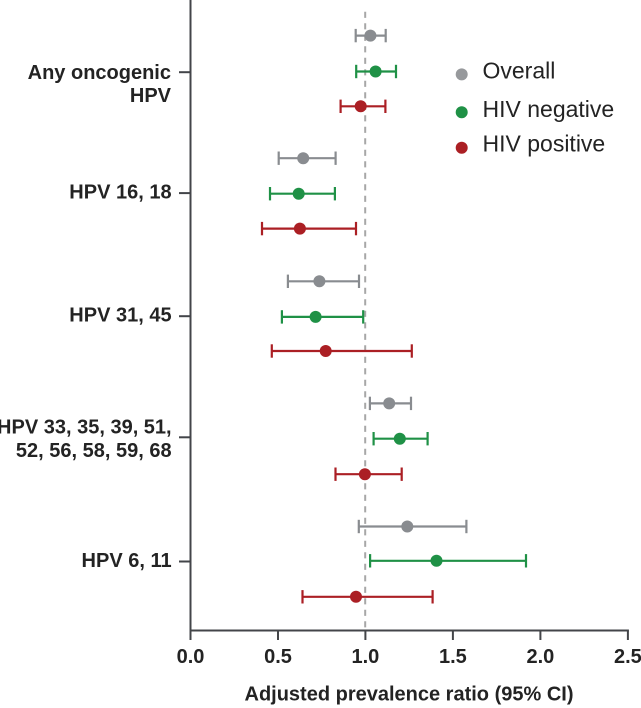  I want to click on svg-text: 2.5, so click(627, 657).